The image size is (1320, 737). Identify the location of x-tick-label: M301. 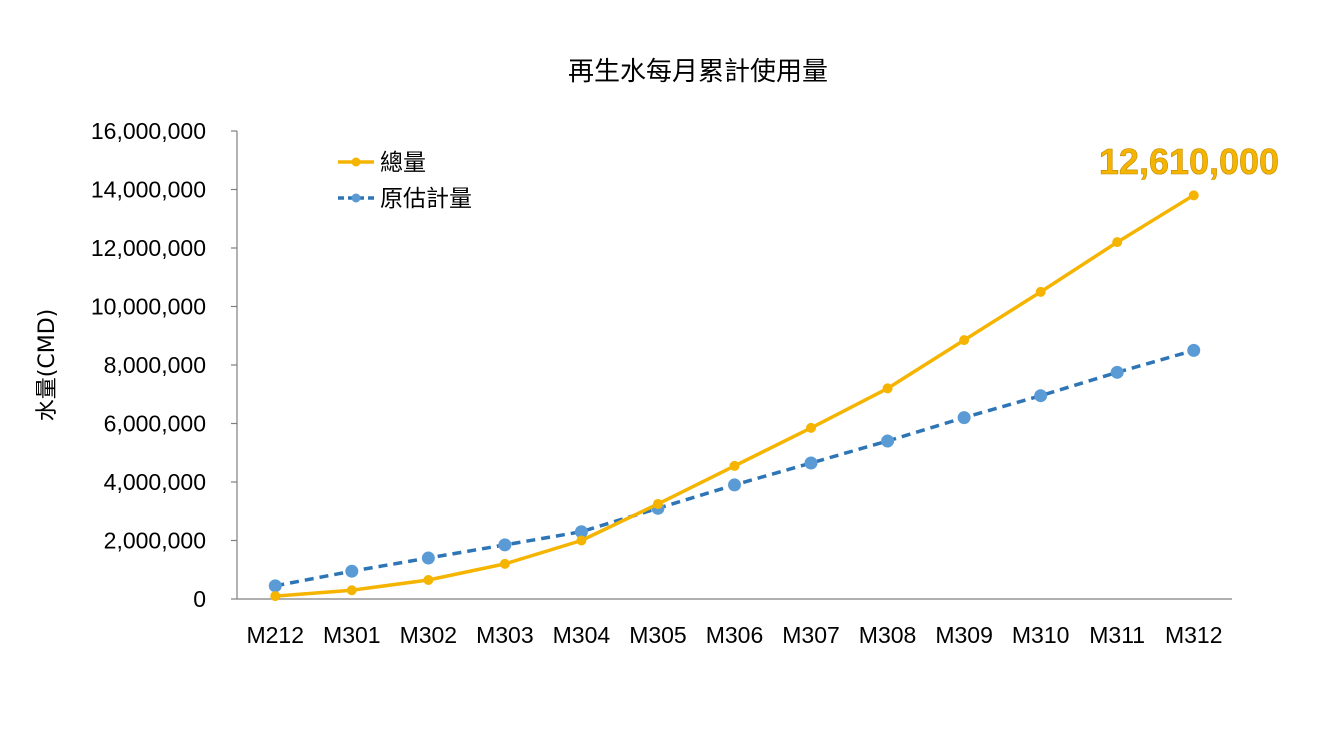
(352, 635).